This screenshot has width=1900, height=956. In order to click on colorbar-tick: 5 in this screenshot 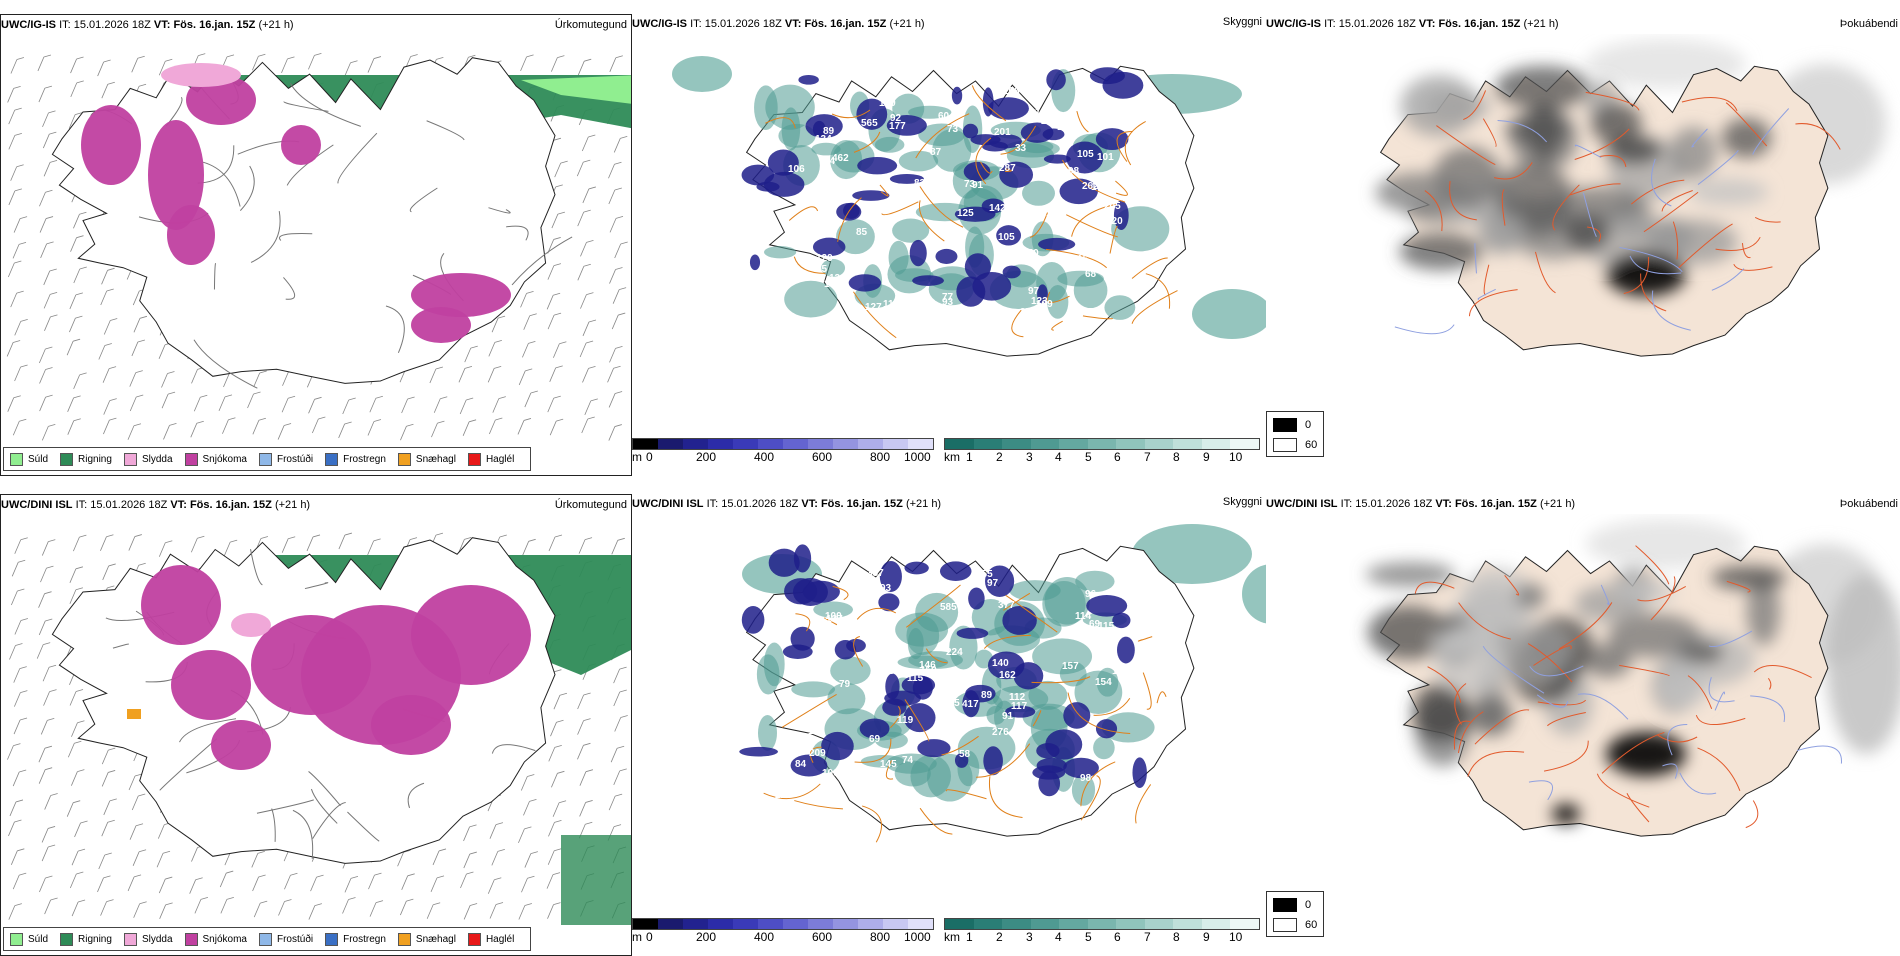, I will do `click(1088, 937)`.